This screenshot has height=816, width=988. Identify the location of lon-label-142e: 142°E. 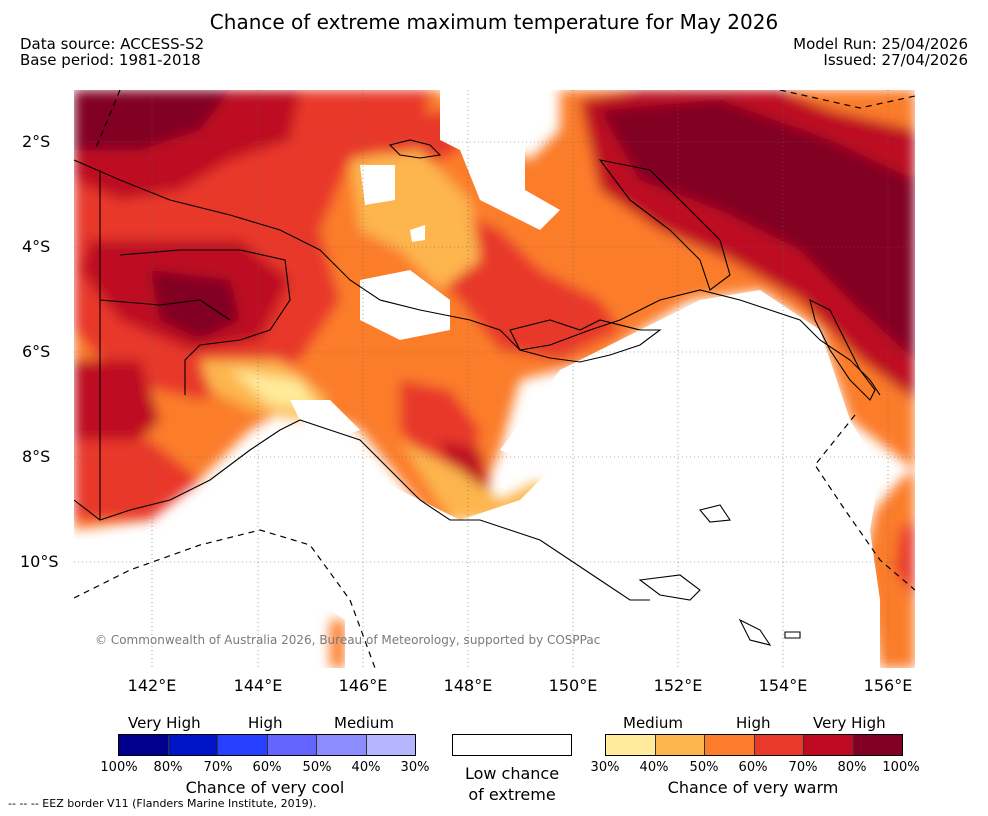
(152, 685).